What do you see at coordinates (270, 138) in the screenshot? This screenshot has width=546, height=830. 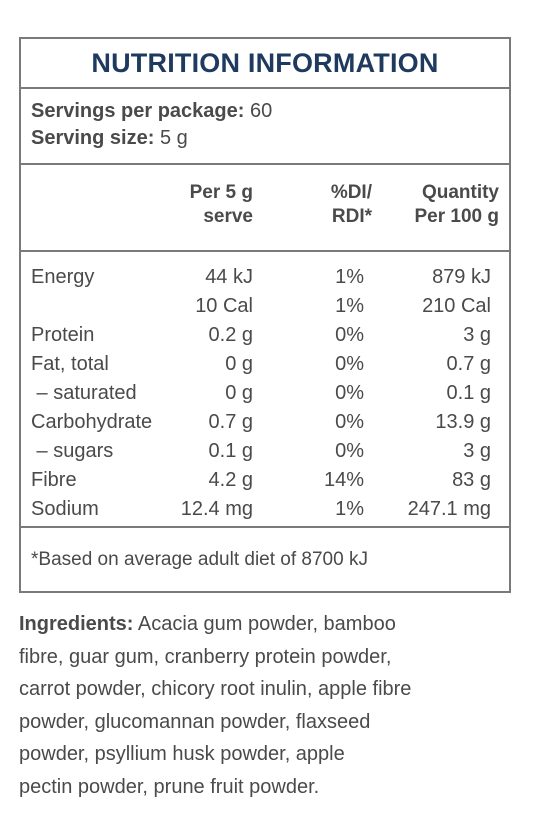 I see `serving-size: Serving size: 5 g` at bounding box center [270, 138].